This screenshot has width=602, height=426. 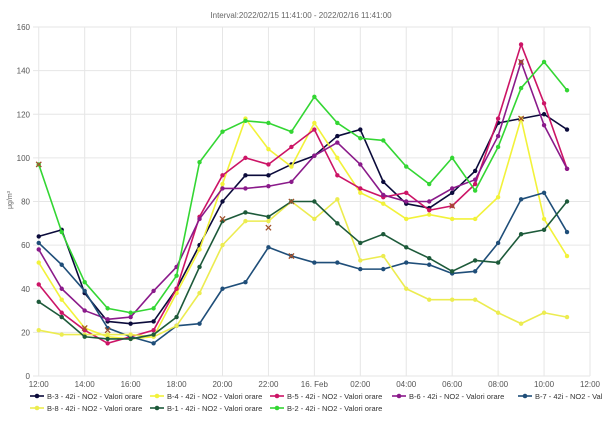 What do you see at coordinates (560, 396) in the screenshot?
I see `legend-item: B-7 - 42i - NO2 - Valori orare` at bounding box center [560, 396].